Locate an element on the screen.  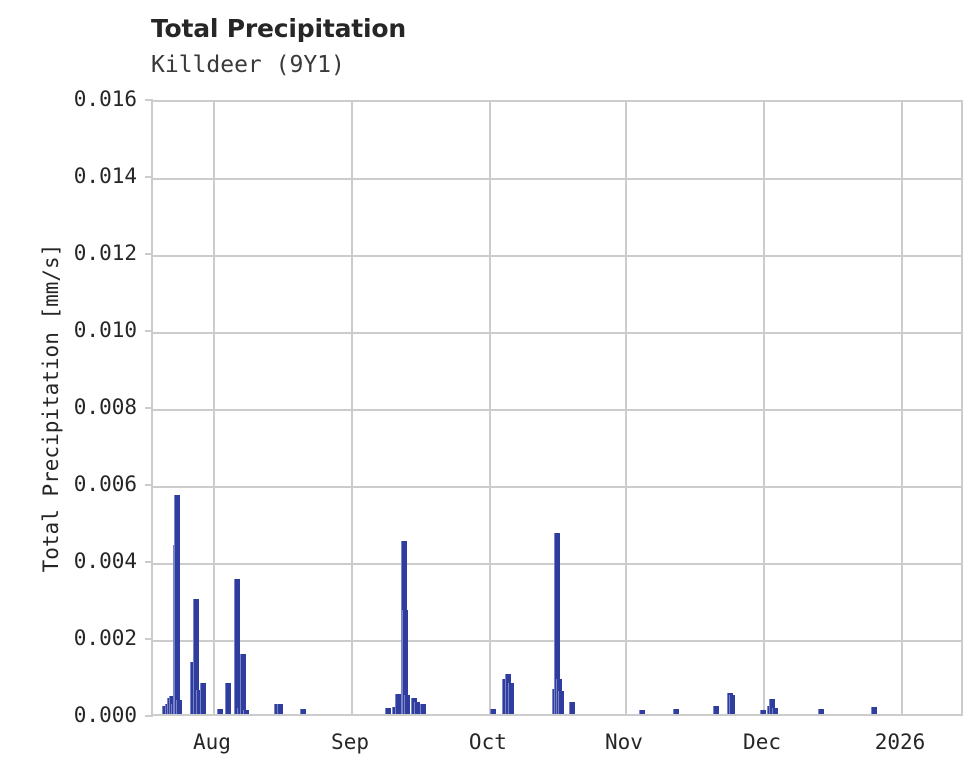
y-axis-tick-label: 0.012 is located at coordinates (105, 253).